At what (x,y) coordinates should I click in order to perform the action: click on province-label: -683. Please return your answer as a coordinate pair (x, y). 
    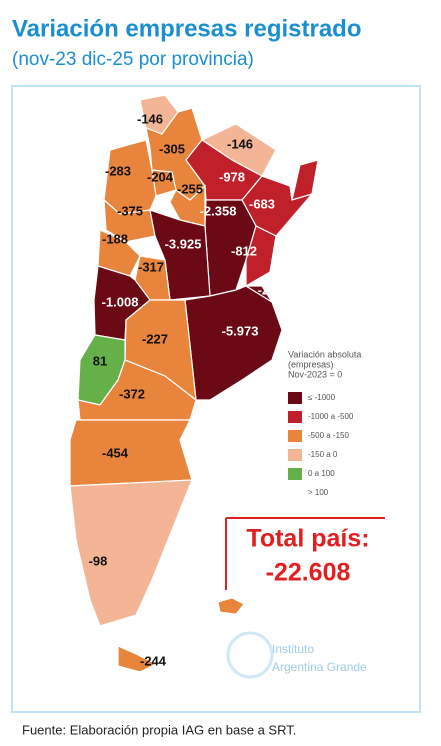
    Looking at the image, I should click on (262, 203).